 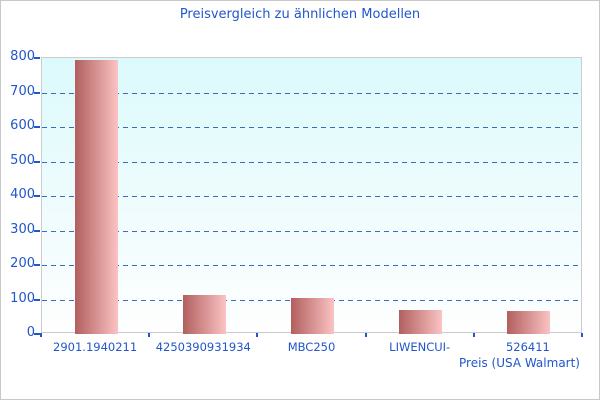 I want to click on y-tick-label-800: 800, so click(x=22, y=56).